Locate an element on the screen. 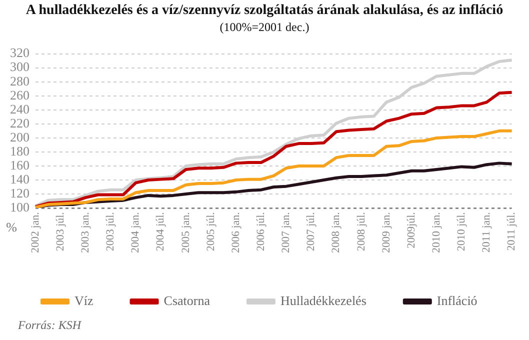 Image resolution: width=529 pixels, height=340 pixels. legend-label: Víz is located at coordinates (84, 300).